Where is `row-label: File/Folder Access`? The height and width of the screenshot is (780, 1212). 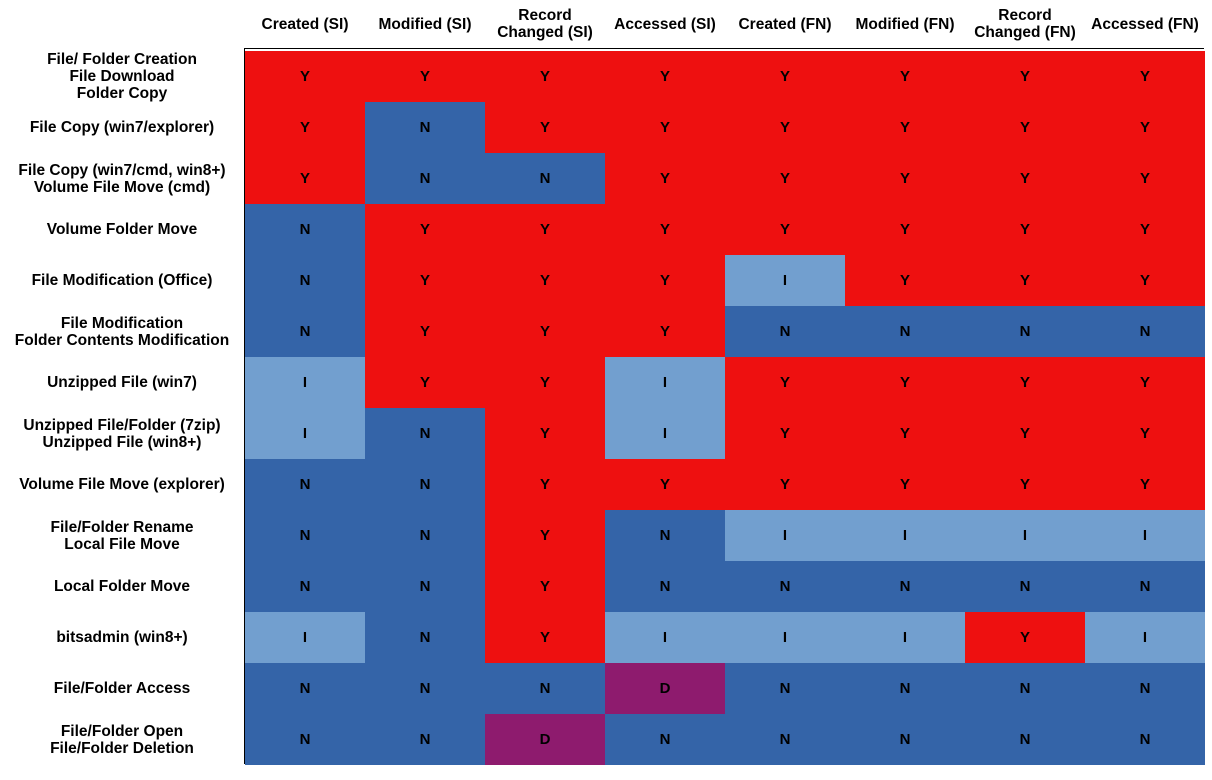
row-label: File/Folder Access is located at coordinates (122, 688).